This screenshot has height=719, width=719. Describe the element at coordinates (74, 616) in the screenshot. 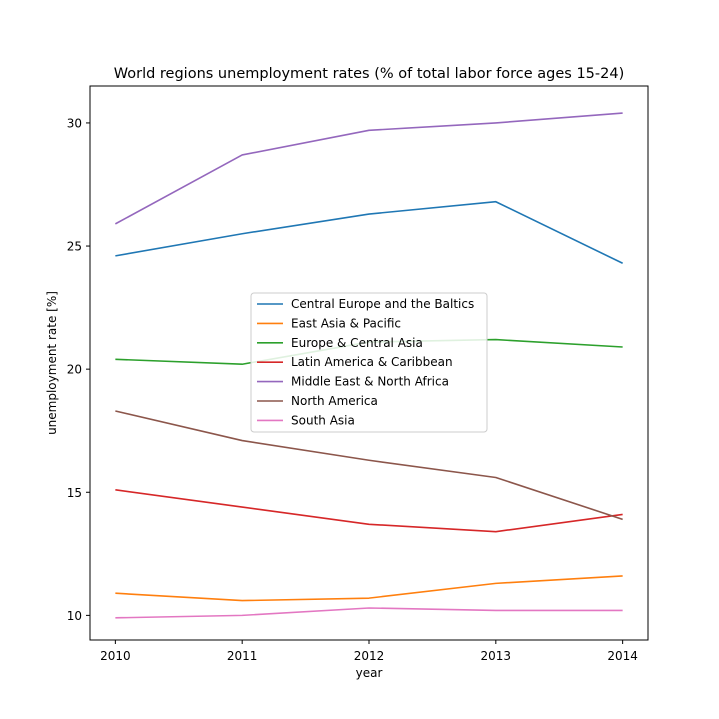

I see `y-tick-label: 10` at that location.